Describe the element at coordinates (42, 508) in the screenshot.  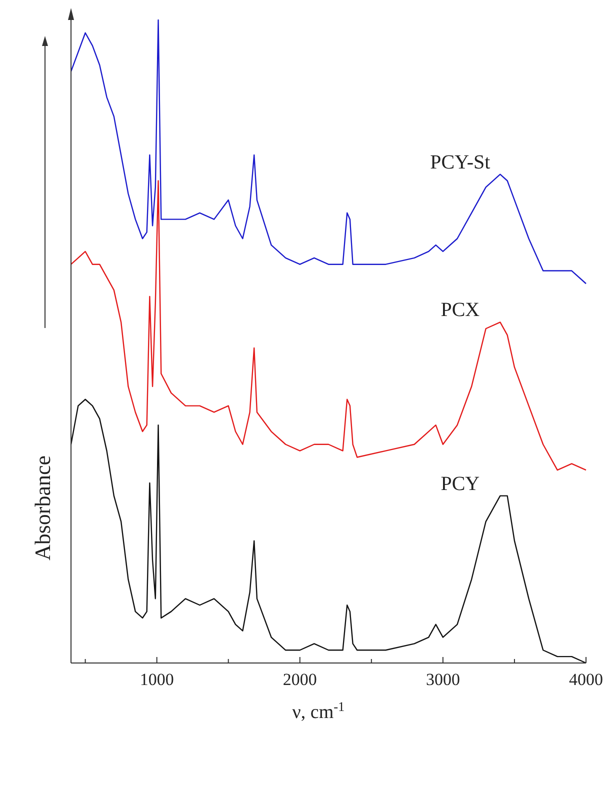
I see `y-axis-title: Absorbance` at that location.